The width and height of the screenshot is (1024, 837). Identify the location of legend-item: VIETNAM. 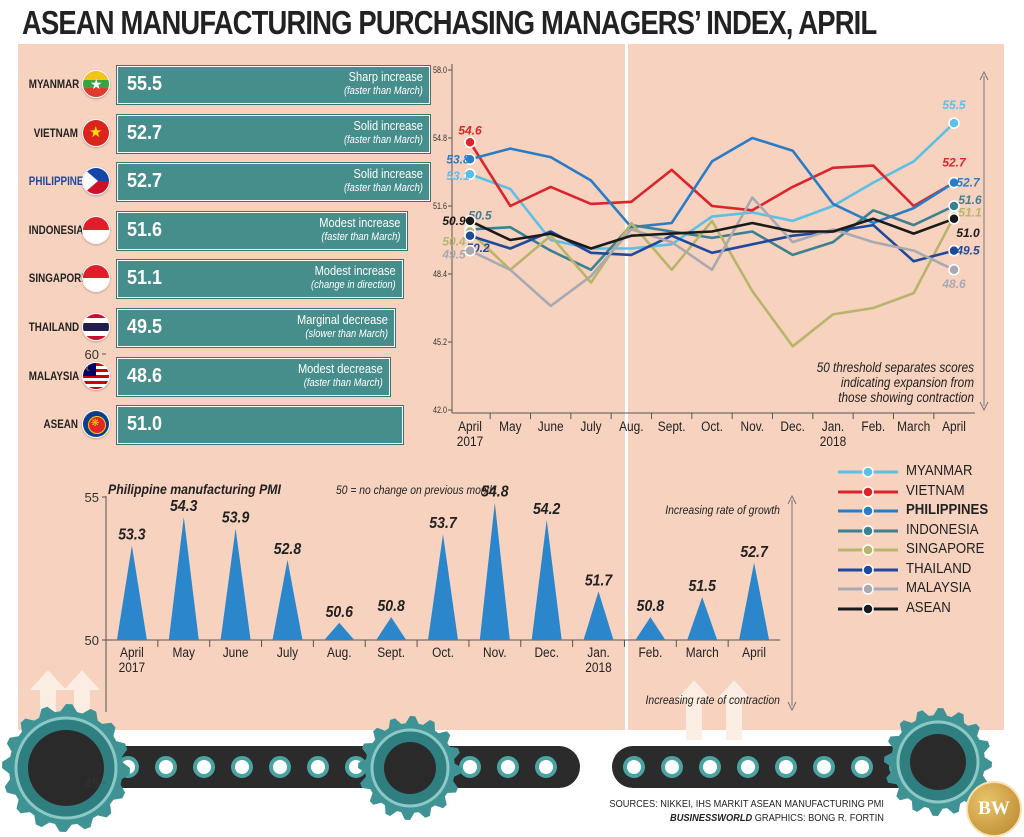
(926, 491).